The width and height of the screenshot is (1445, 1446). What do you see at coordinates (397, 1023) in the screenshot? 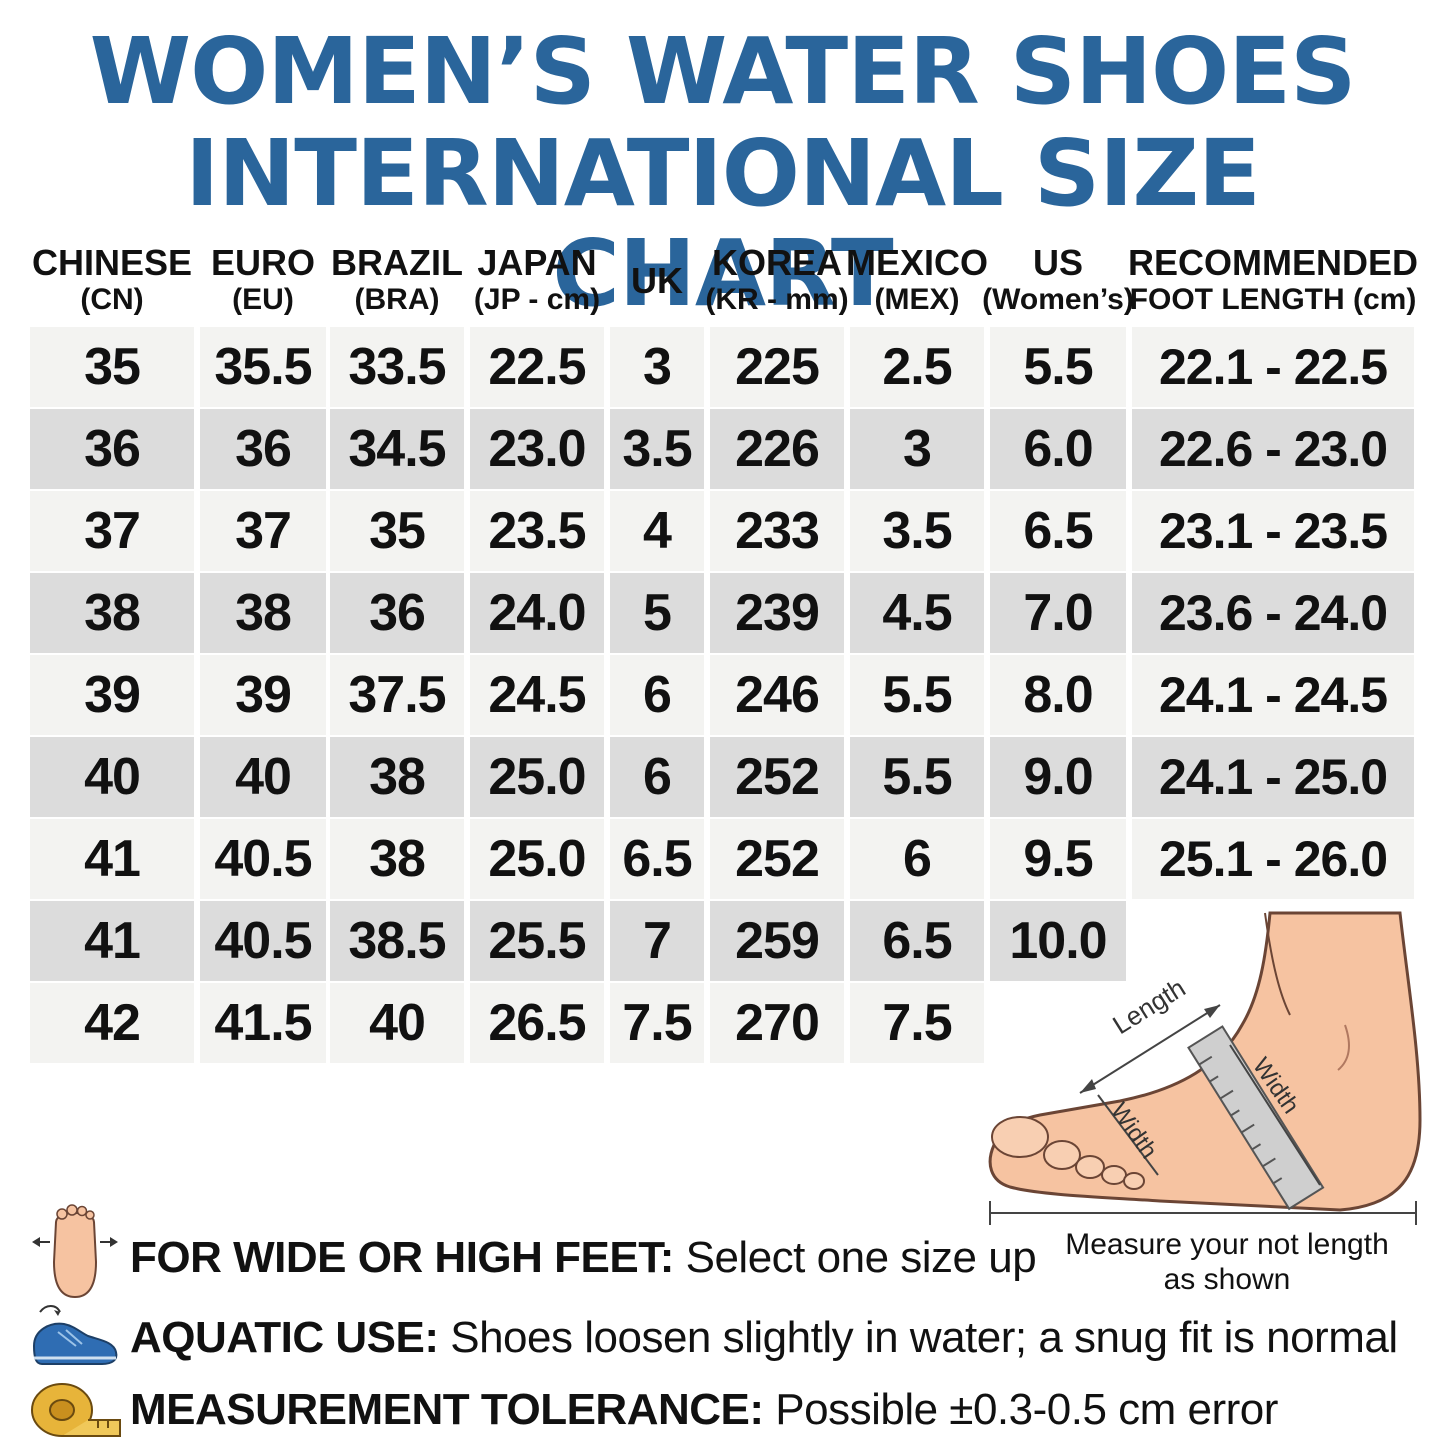
I see `cell-bra: 40` at bounding box center [397, 1023].